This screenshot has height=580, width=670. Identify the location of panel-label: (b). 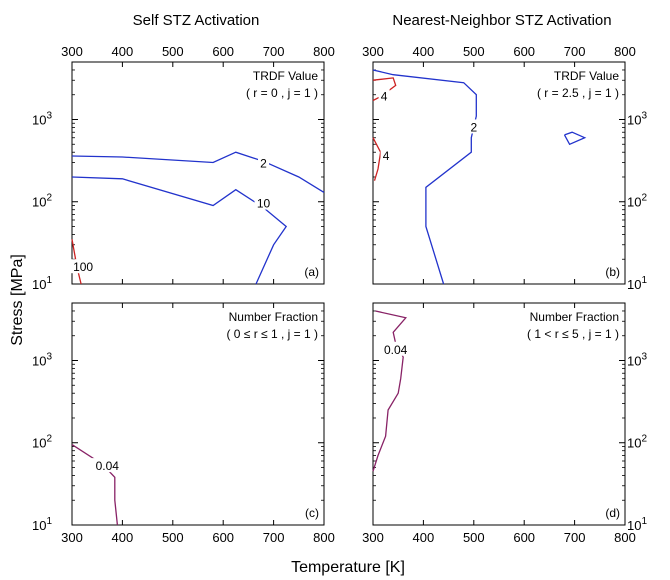
(612, 272).